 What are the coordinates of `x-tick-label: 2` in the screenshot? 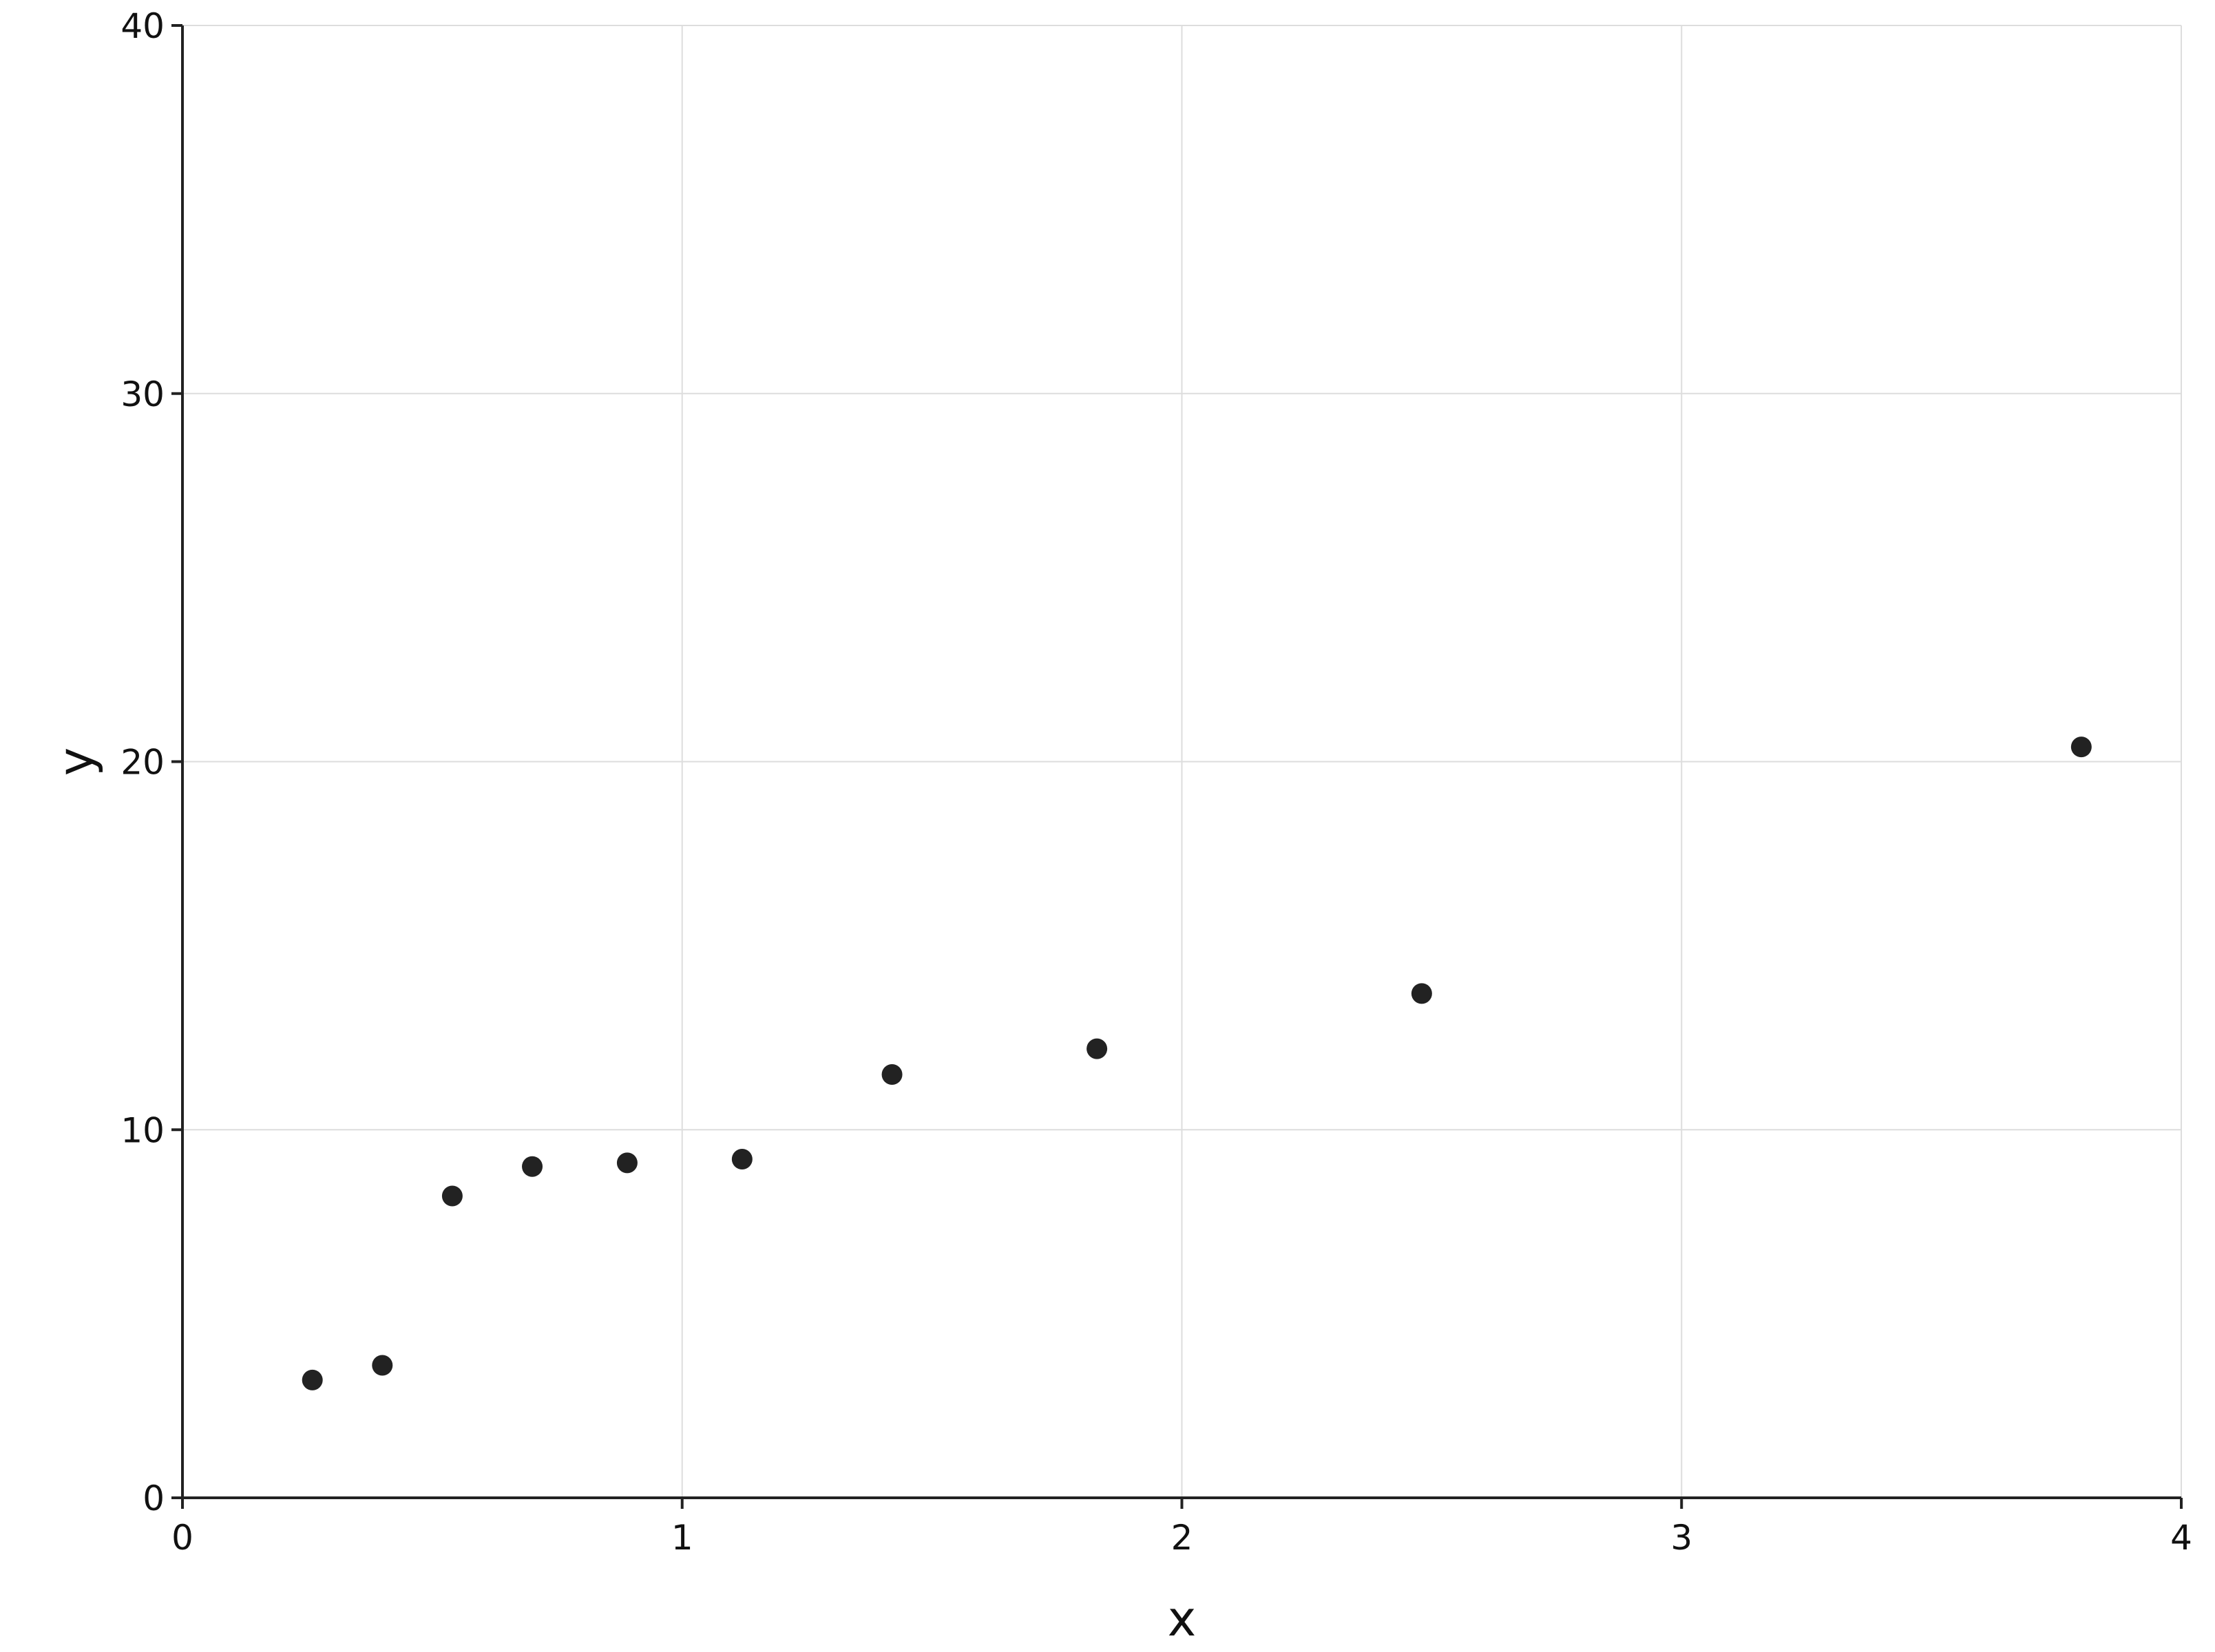 It's located at (1182, 1538).